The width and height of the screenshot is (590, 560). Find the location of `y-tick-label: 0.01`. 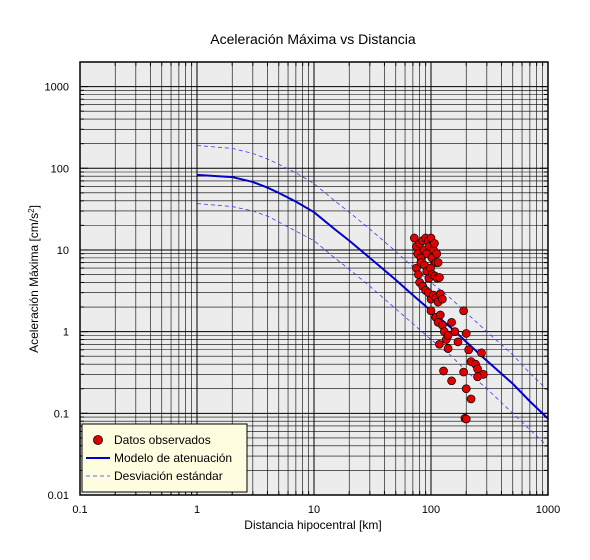

y-tick-label: 0.01 is located at coordinates (58, 496).